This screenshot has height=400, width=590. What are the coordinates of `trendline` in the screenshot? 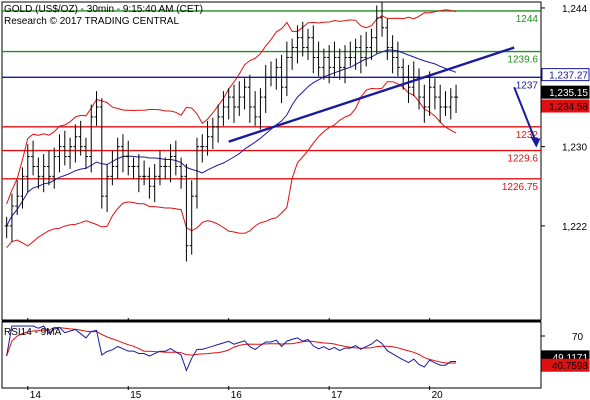 It's located at (371, 94).